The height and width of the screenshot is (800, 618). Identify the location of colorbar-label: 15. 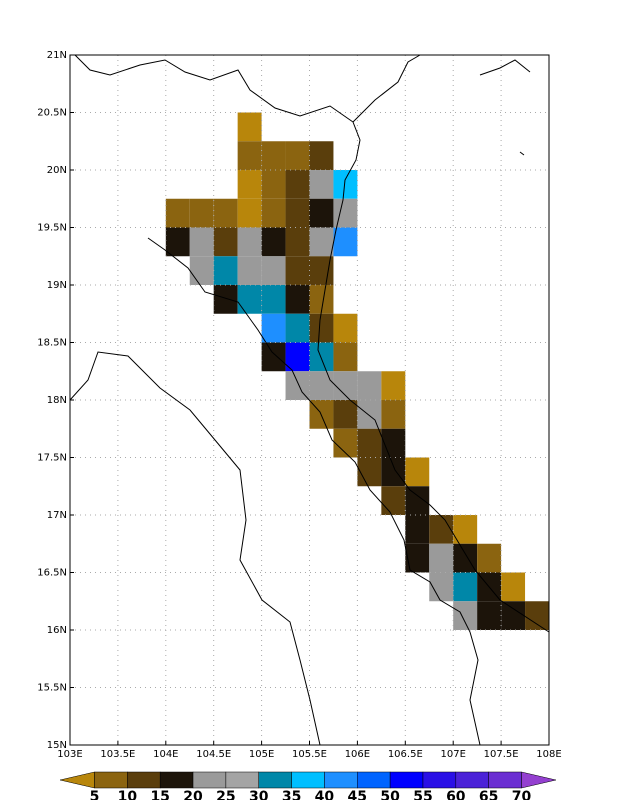
(159, 794).